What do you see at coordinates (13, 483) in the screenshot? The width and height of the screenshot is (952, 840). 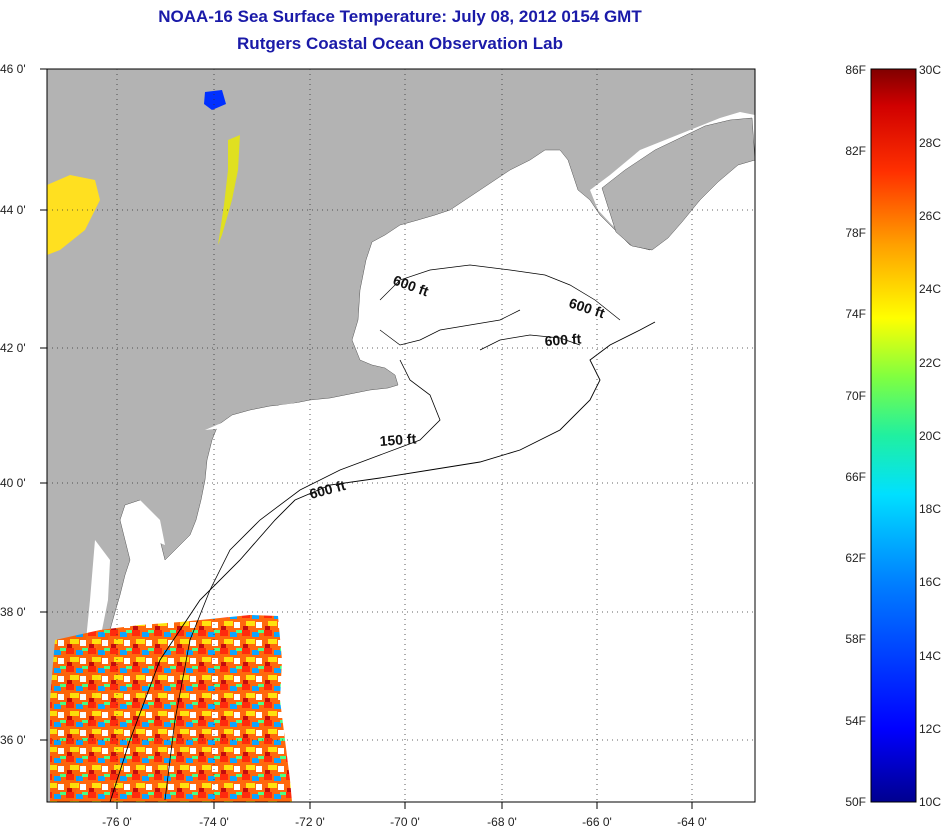 I see `lat-label: 40 0'` at bounding box center [13, 483].